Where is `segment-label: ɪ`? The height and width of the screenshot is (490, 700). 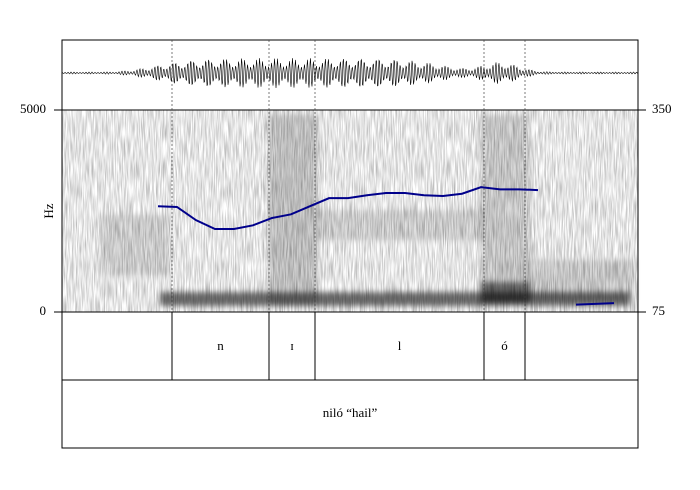
segment-label: ɪ is located at coordinates (292, 345).